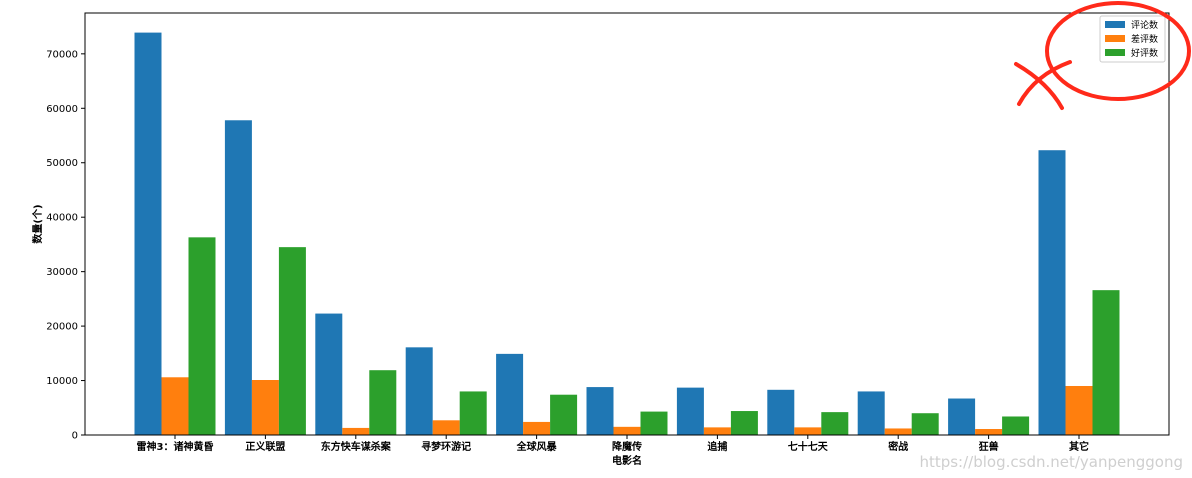 The image size is (1192, 478). I want to click on x-tick-label: 正义联盟, so click(265, 446).